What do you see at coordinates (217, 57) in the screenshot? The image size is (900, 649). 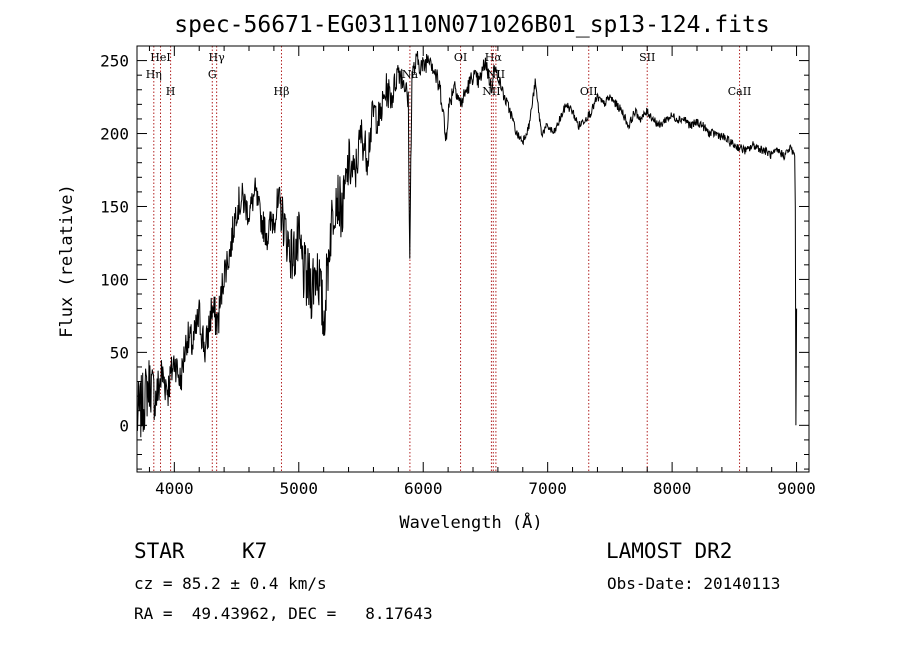 I see `line-marker-label: Hγ` at bounding box center [217, 57].